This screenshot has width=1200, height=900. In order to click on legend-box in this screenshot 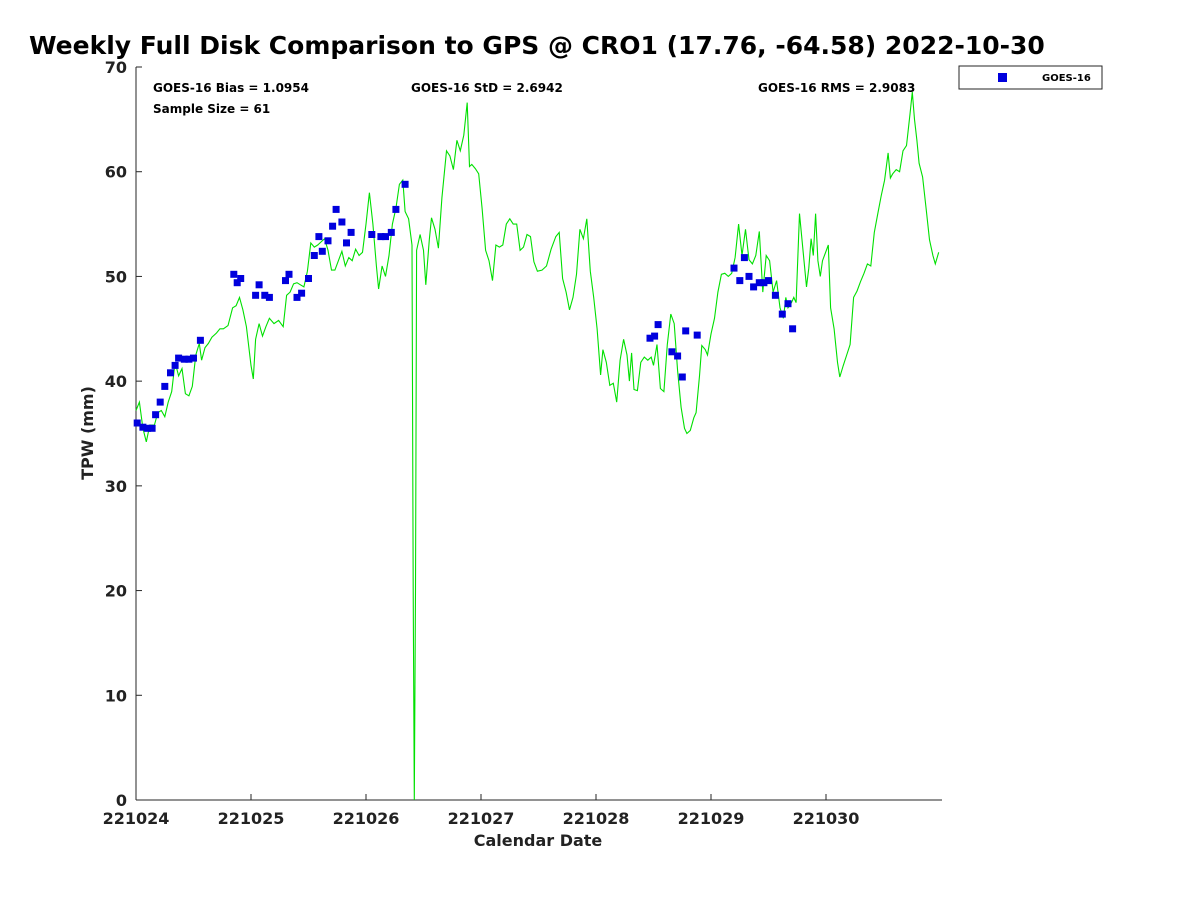, I will do `click(1030, 77)`.